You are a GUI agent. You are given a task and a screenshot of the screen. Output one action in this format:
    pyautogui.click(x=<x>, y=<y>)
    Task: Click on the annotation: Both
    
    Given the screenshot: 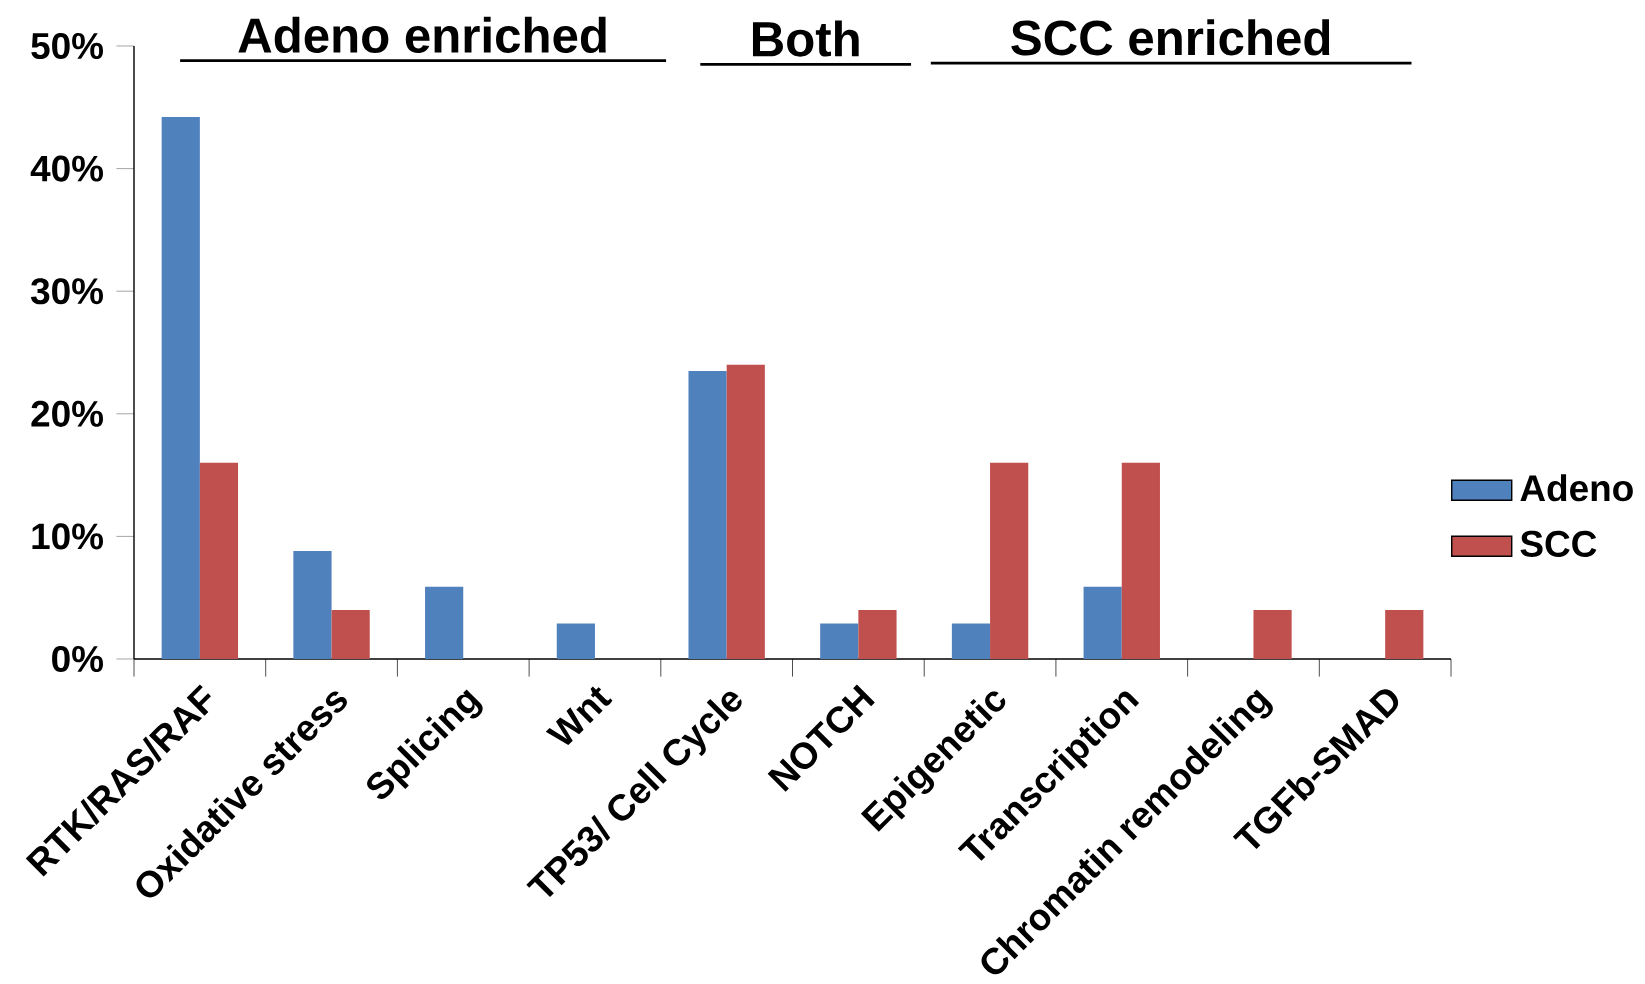 What is the action you would take?
    pyautogui.click(x=805, y=38)
    